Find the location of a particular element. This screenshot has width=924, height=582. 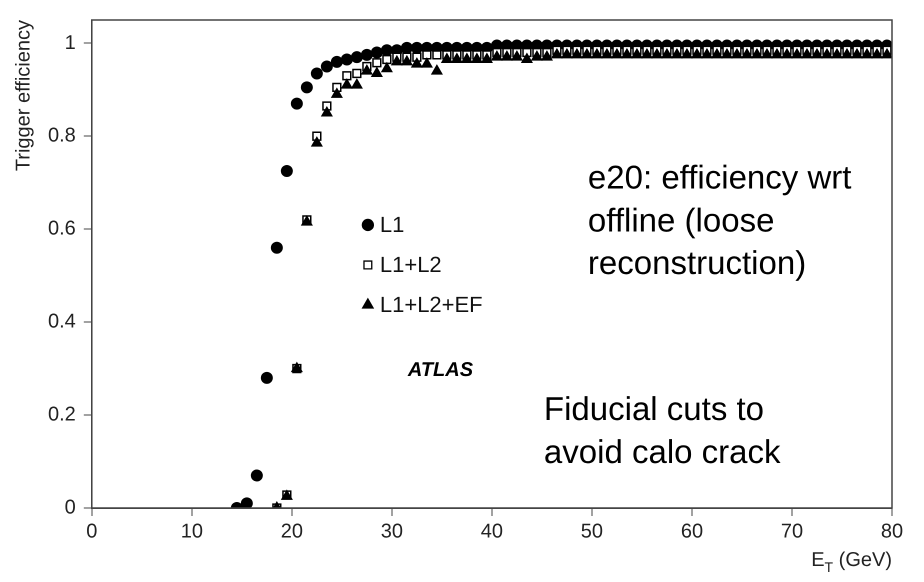

y-tick-label: 0.2 is located at coordinates (62, 415).